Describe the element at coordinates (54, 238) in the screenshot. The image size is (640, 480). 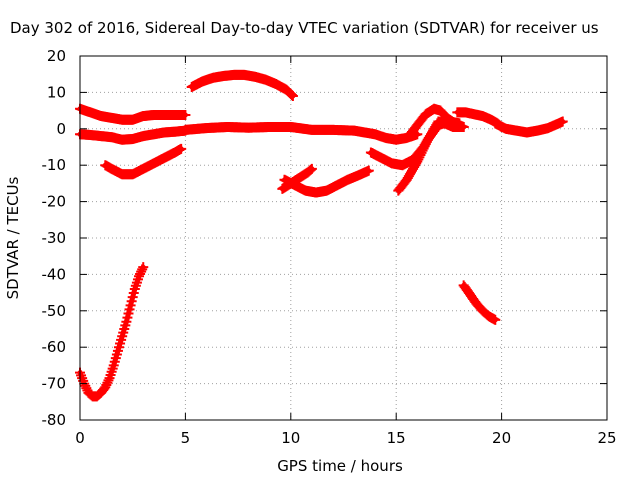
I see `y-tick-label: -30` at that location.